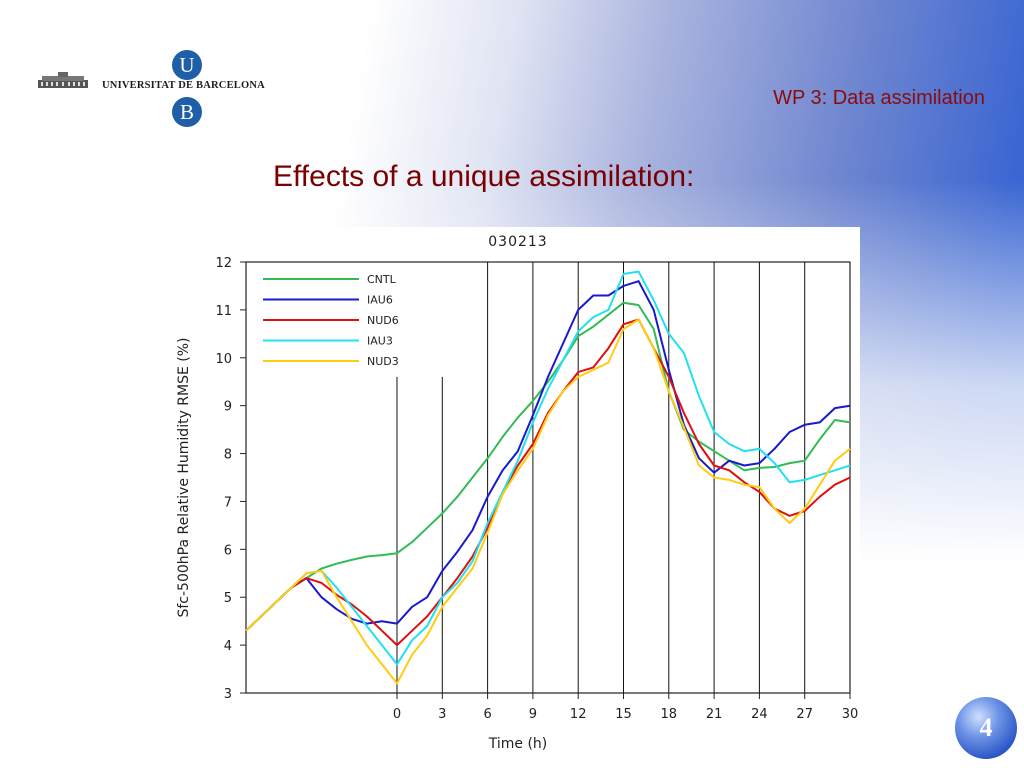 The height and width of the screenshot is (768, 1024). What do you see at coordinates (184, 477) in the screenshot?
I see `y-axis-label: Sfc-500hPa Relative Humidity RMSE (%)` at bounding box center [184, 477].